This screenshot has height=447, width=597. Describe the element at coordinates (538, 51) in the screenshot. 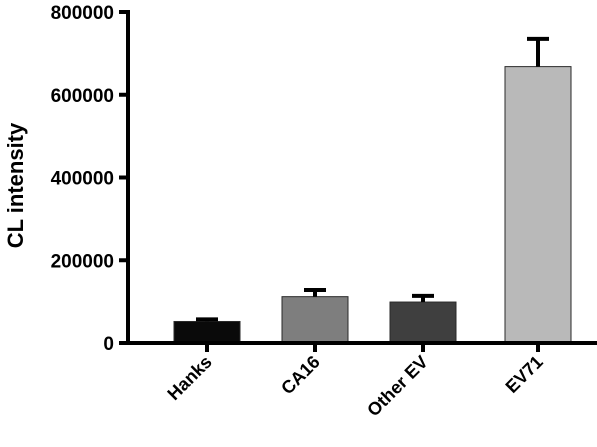

I see `error-bar-ev71` at that location.